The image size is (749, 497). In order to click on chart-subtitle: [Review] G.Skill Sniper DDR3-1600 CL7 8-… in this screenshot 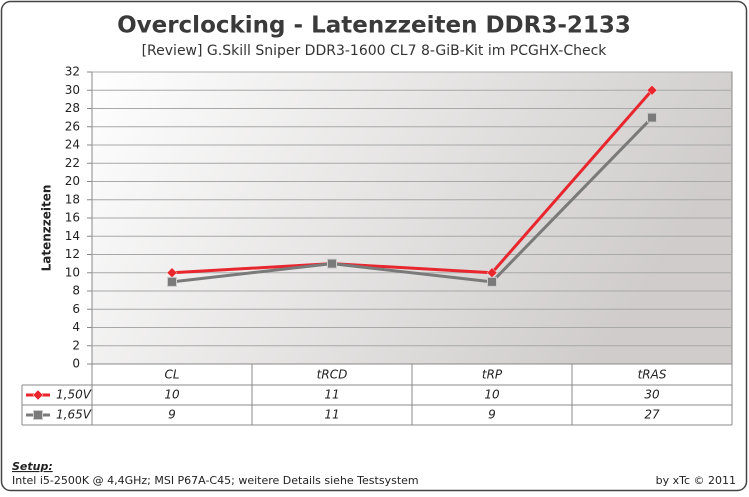, I will do `click(375, 51)`.